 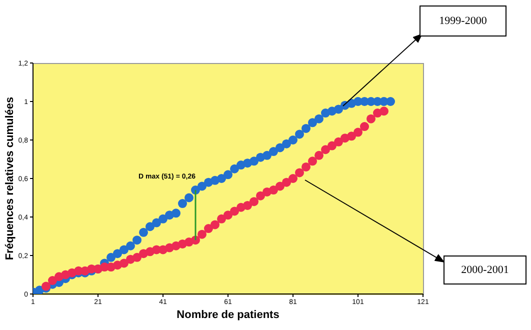 I want to click on x-axis-title: Nombre de patients, so click(x=228, y=315).